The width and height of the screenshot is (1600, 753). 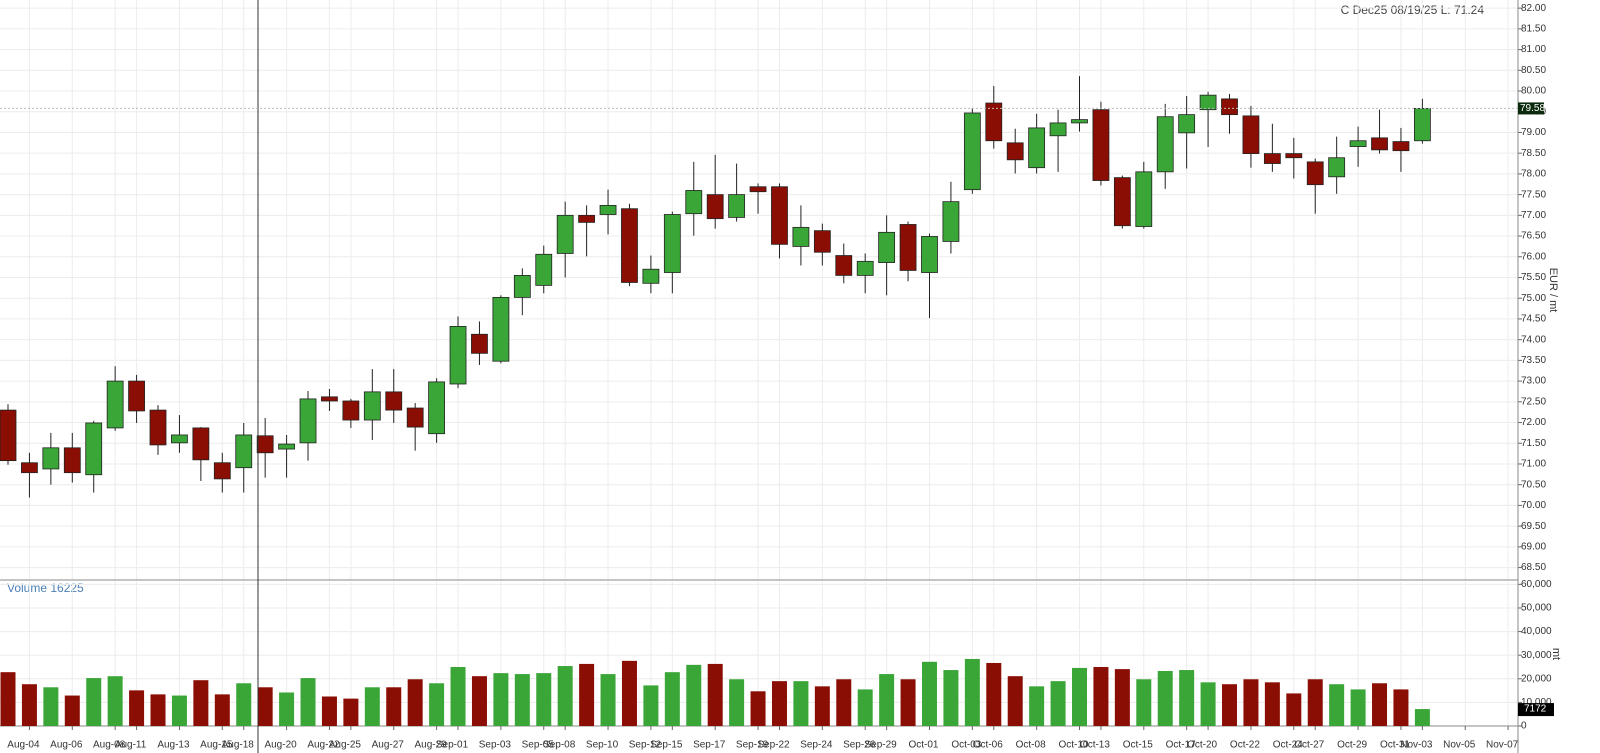 I want to click on x-tick-label: Aug-06, so click(x=66, y=745).